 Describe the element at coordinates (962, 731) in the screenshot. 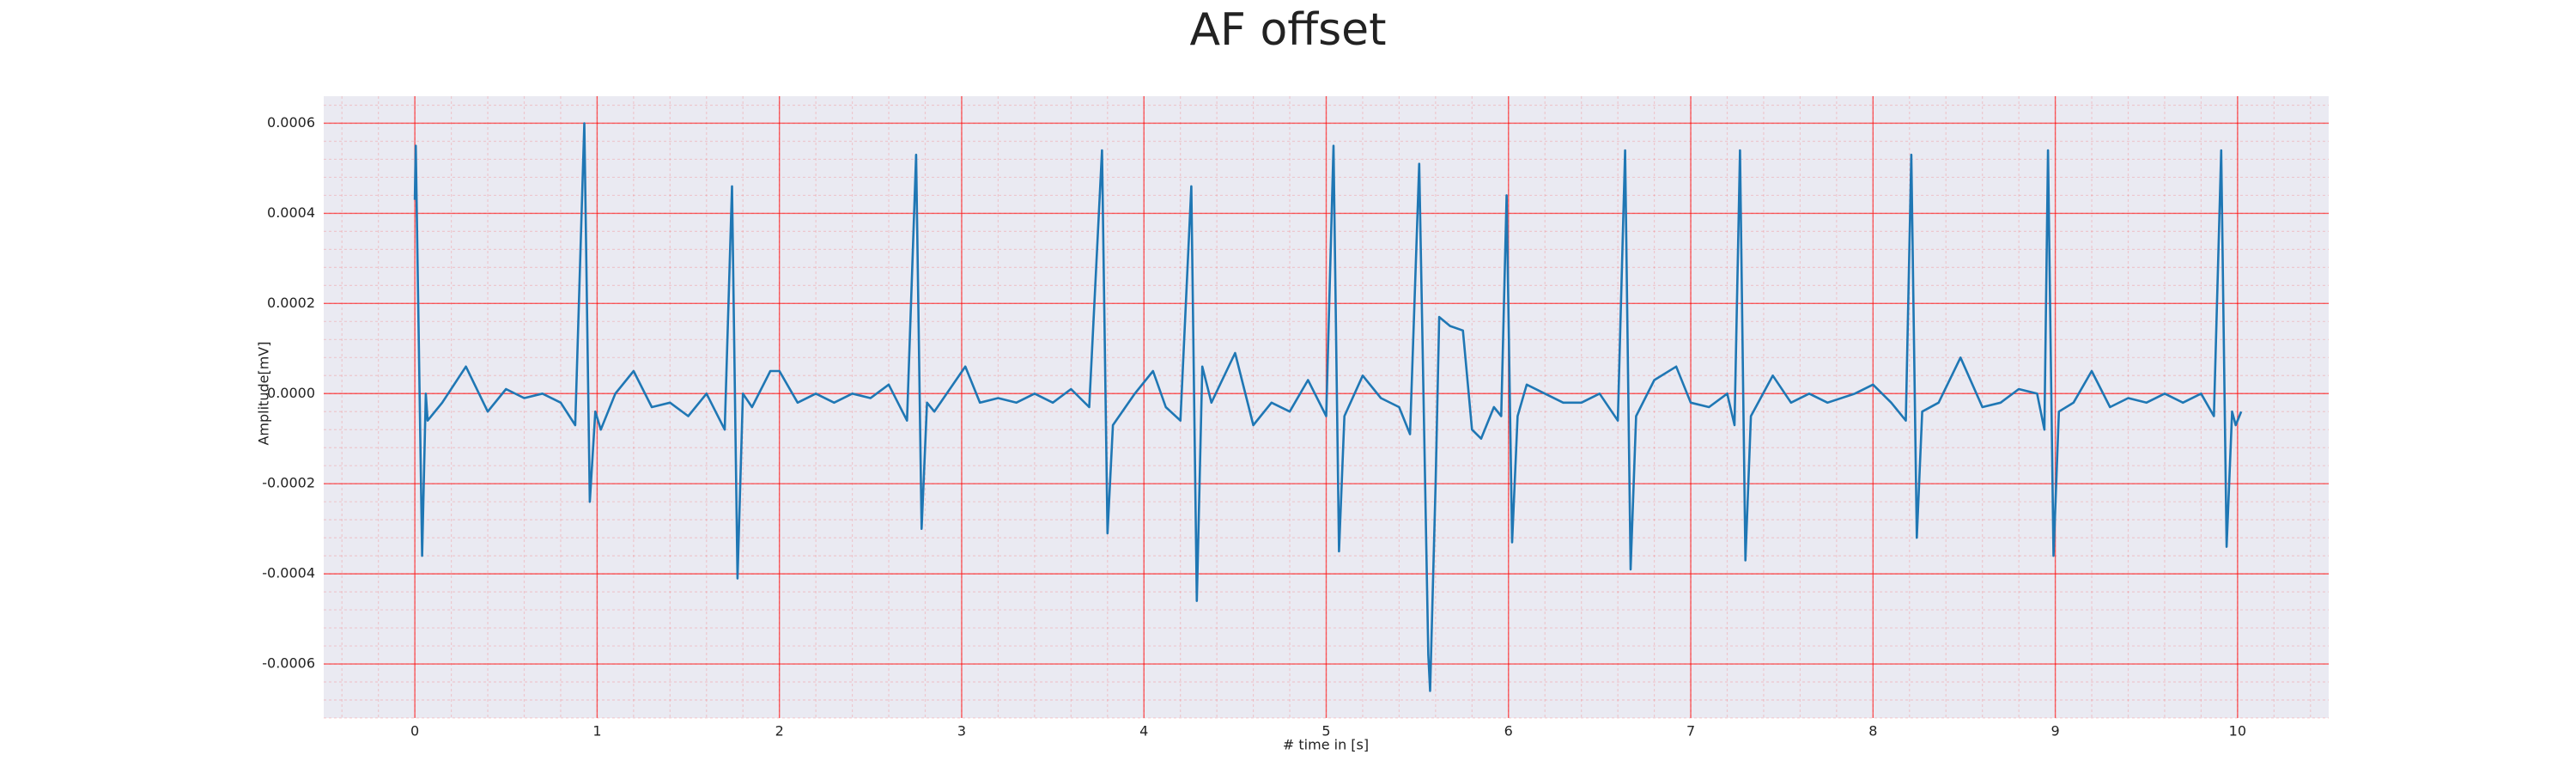

I see `x-tick-label: 3` at that location.